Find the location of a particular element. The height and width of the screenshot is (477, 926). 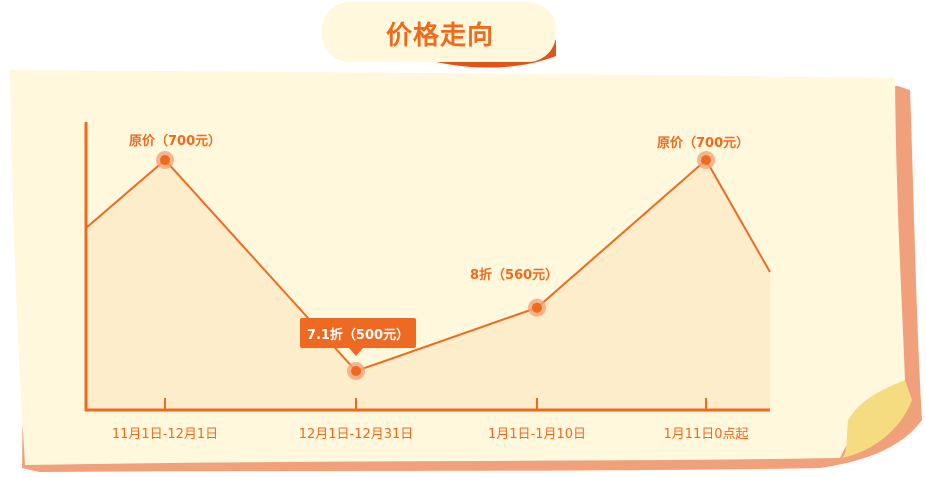

x-tick-label: 1月11日0点起 is located at coordinates (706, 434).